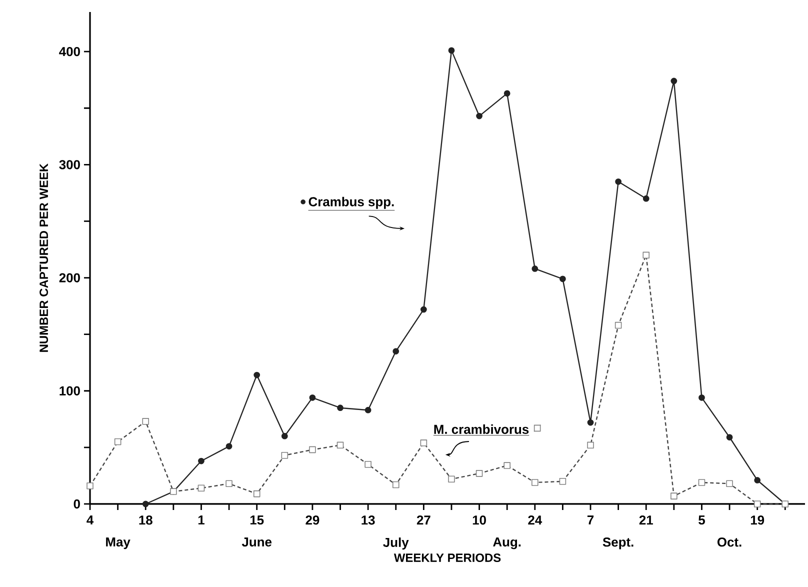 This screenshot has height=587, width=808. I want to click on x-tick-label: 18, so click(145, 520).